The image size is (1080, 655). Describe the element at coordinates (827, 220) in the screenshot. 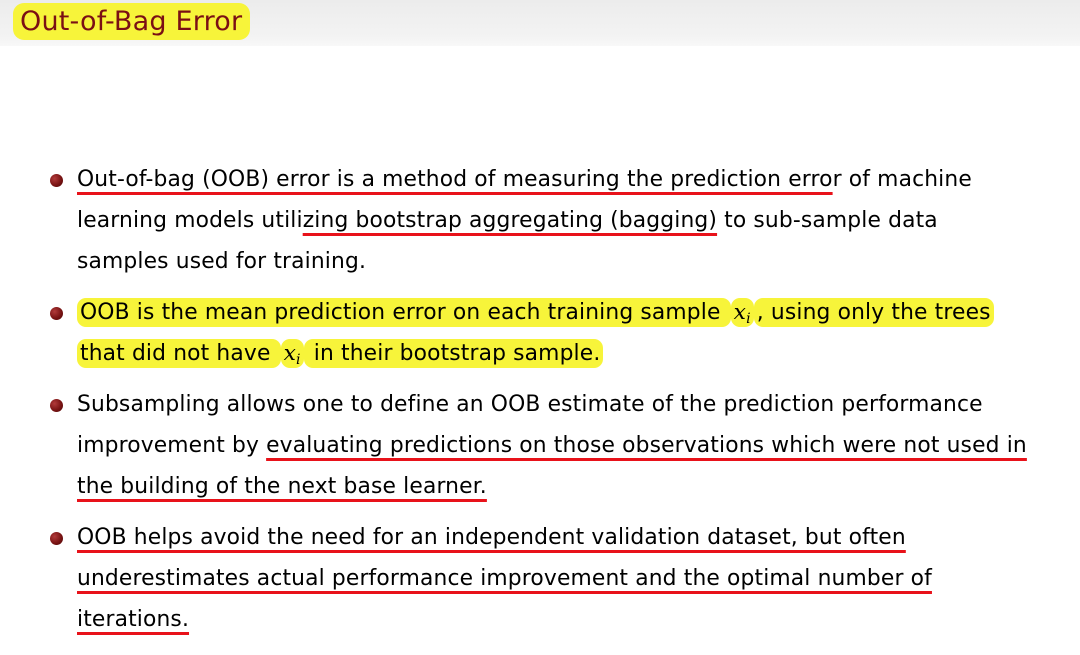

I see `plain-text: to sub-sample data` at that location.